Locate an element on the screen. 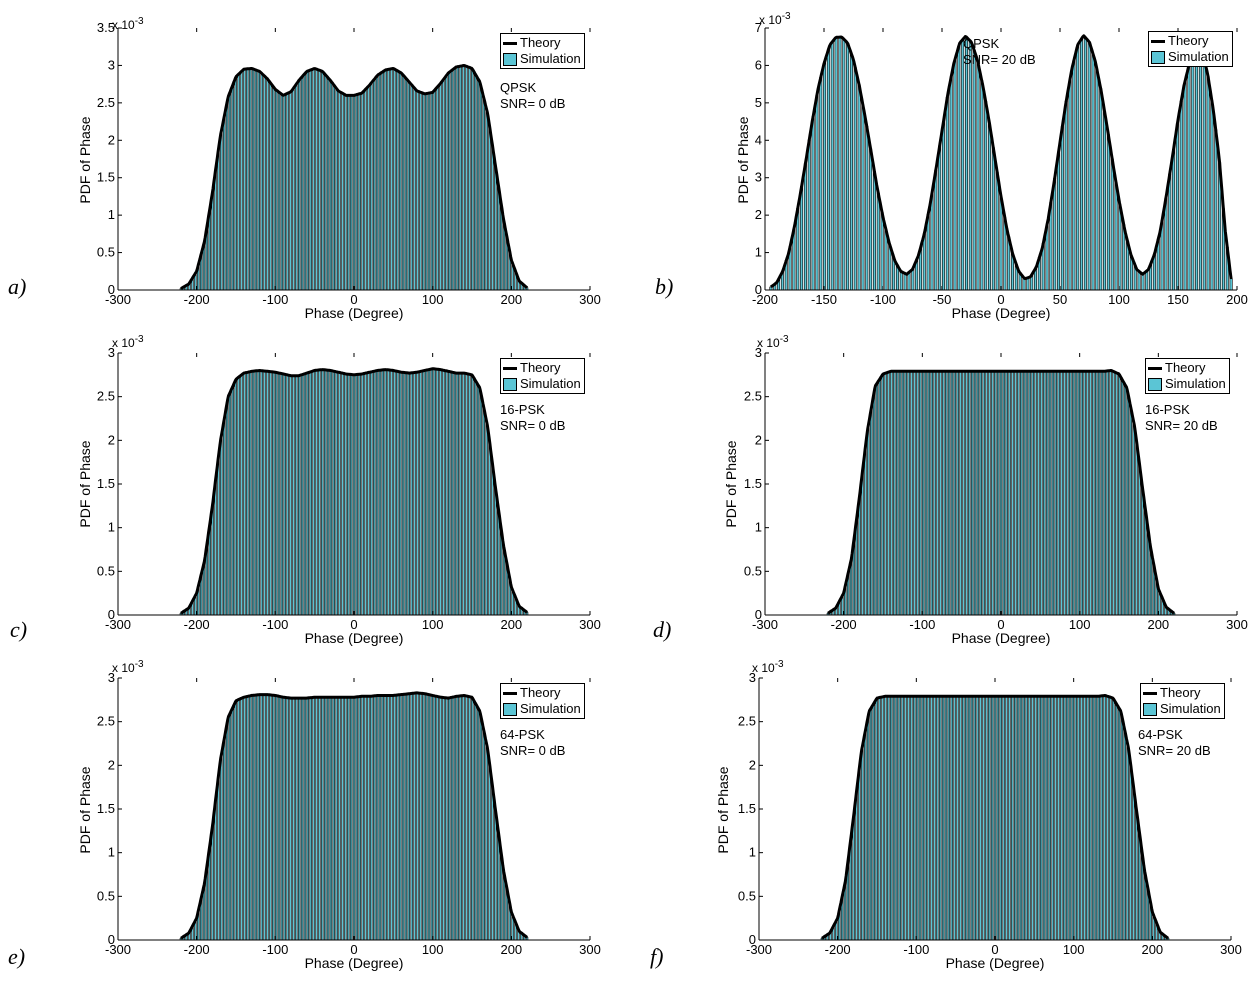 The image size is (1252, 988). y-tick-label: 1.5 is located at coordinates (753, 483).